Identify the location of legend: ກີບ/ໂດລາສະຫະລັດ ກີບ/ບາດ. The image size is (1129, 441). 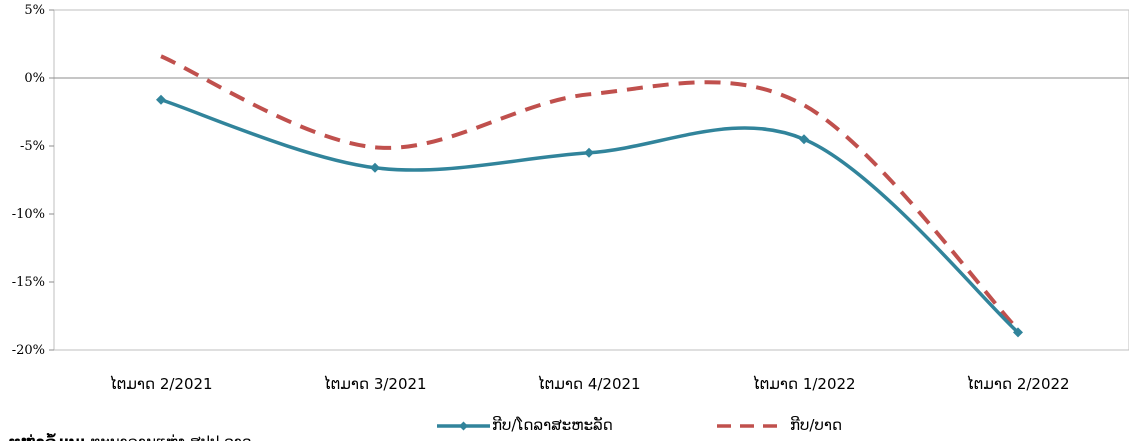
(639, 424).